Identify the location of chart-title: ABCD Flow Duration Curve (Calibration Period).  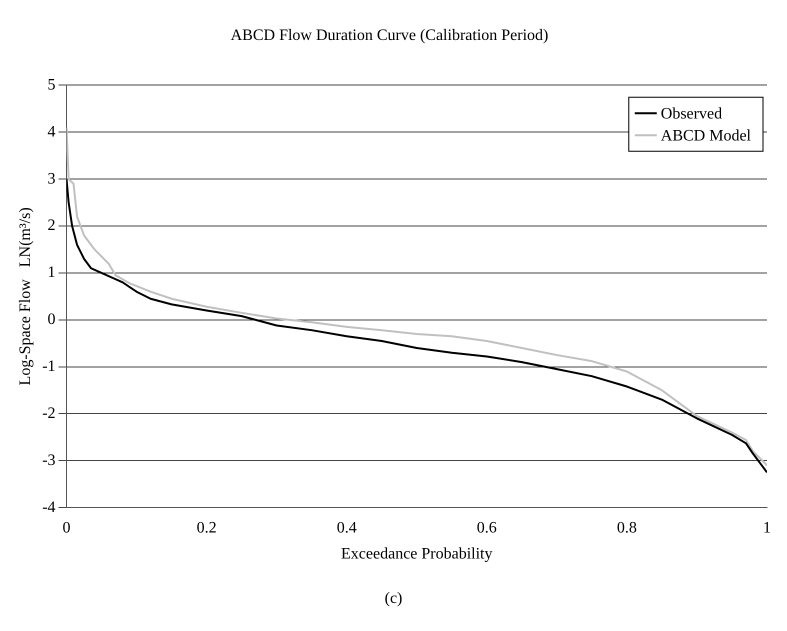
(389, 35).